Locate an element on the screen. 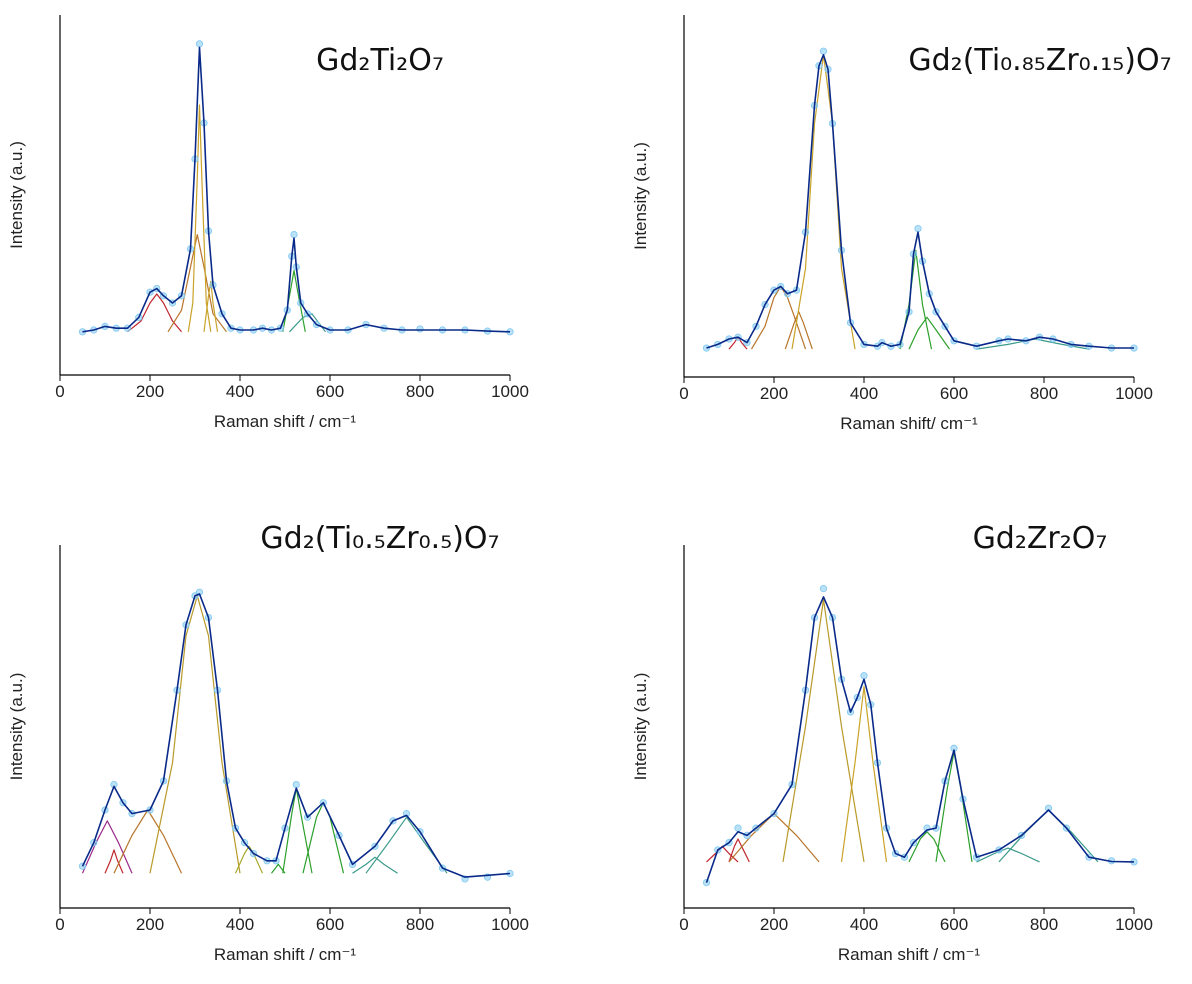 This screenshot has width=1192, height=984. x-axis-label: Raman shift/ cm⁻¹ is located at coordinates (909, 423).